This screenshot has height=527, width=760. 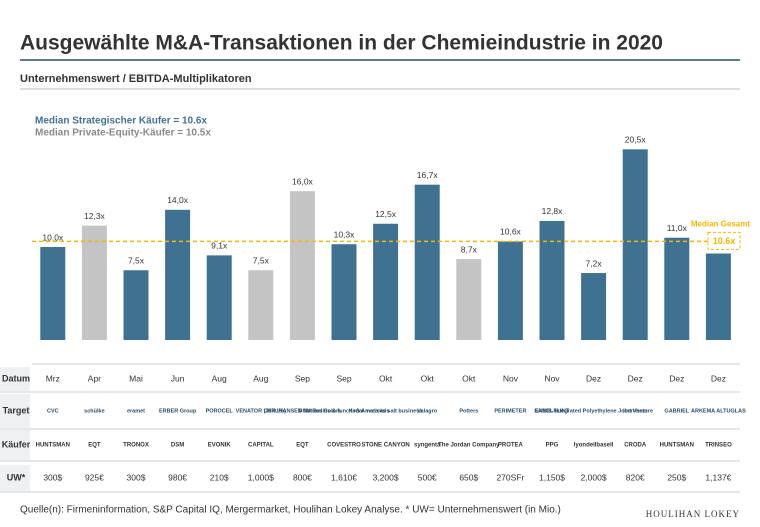 I want to click on row-label: Datum, so click(x=16, y=378).